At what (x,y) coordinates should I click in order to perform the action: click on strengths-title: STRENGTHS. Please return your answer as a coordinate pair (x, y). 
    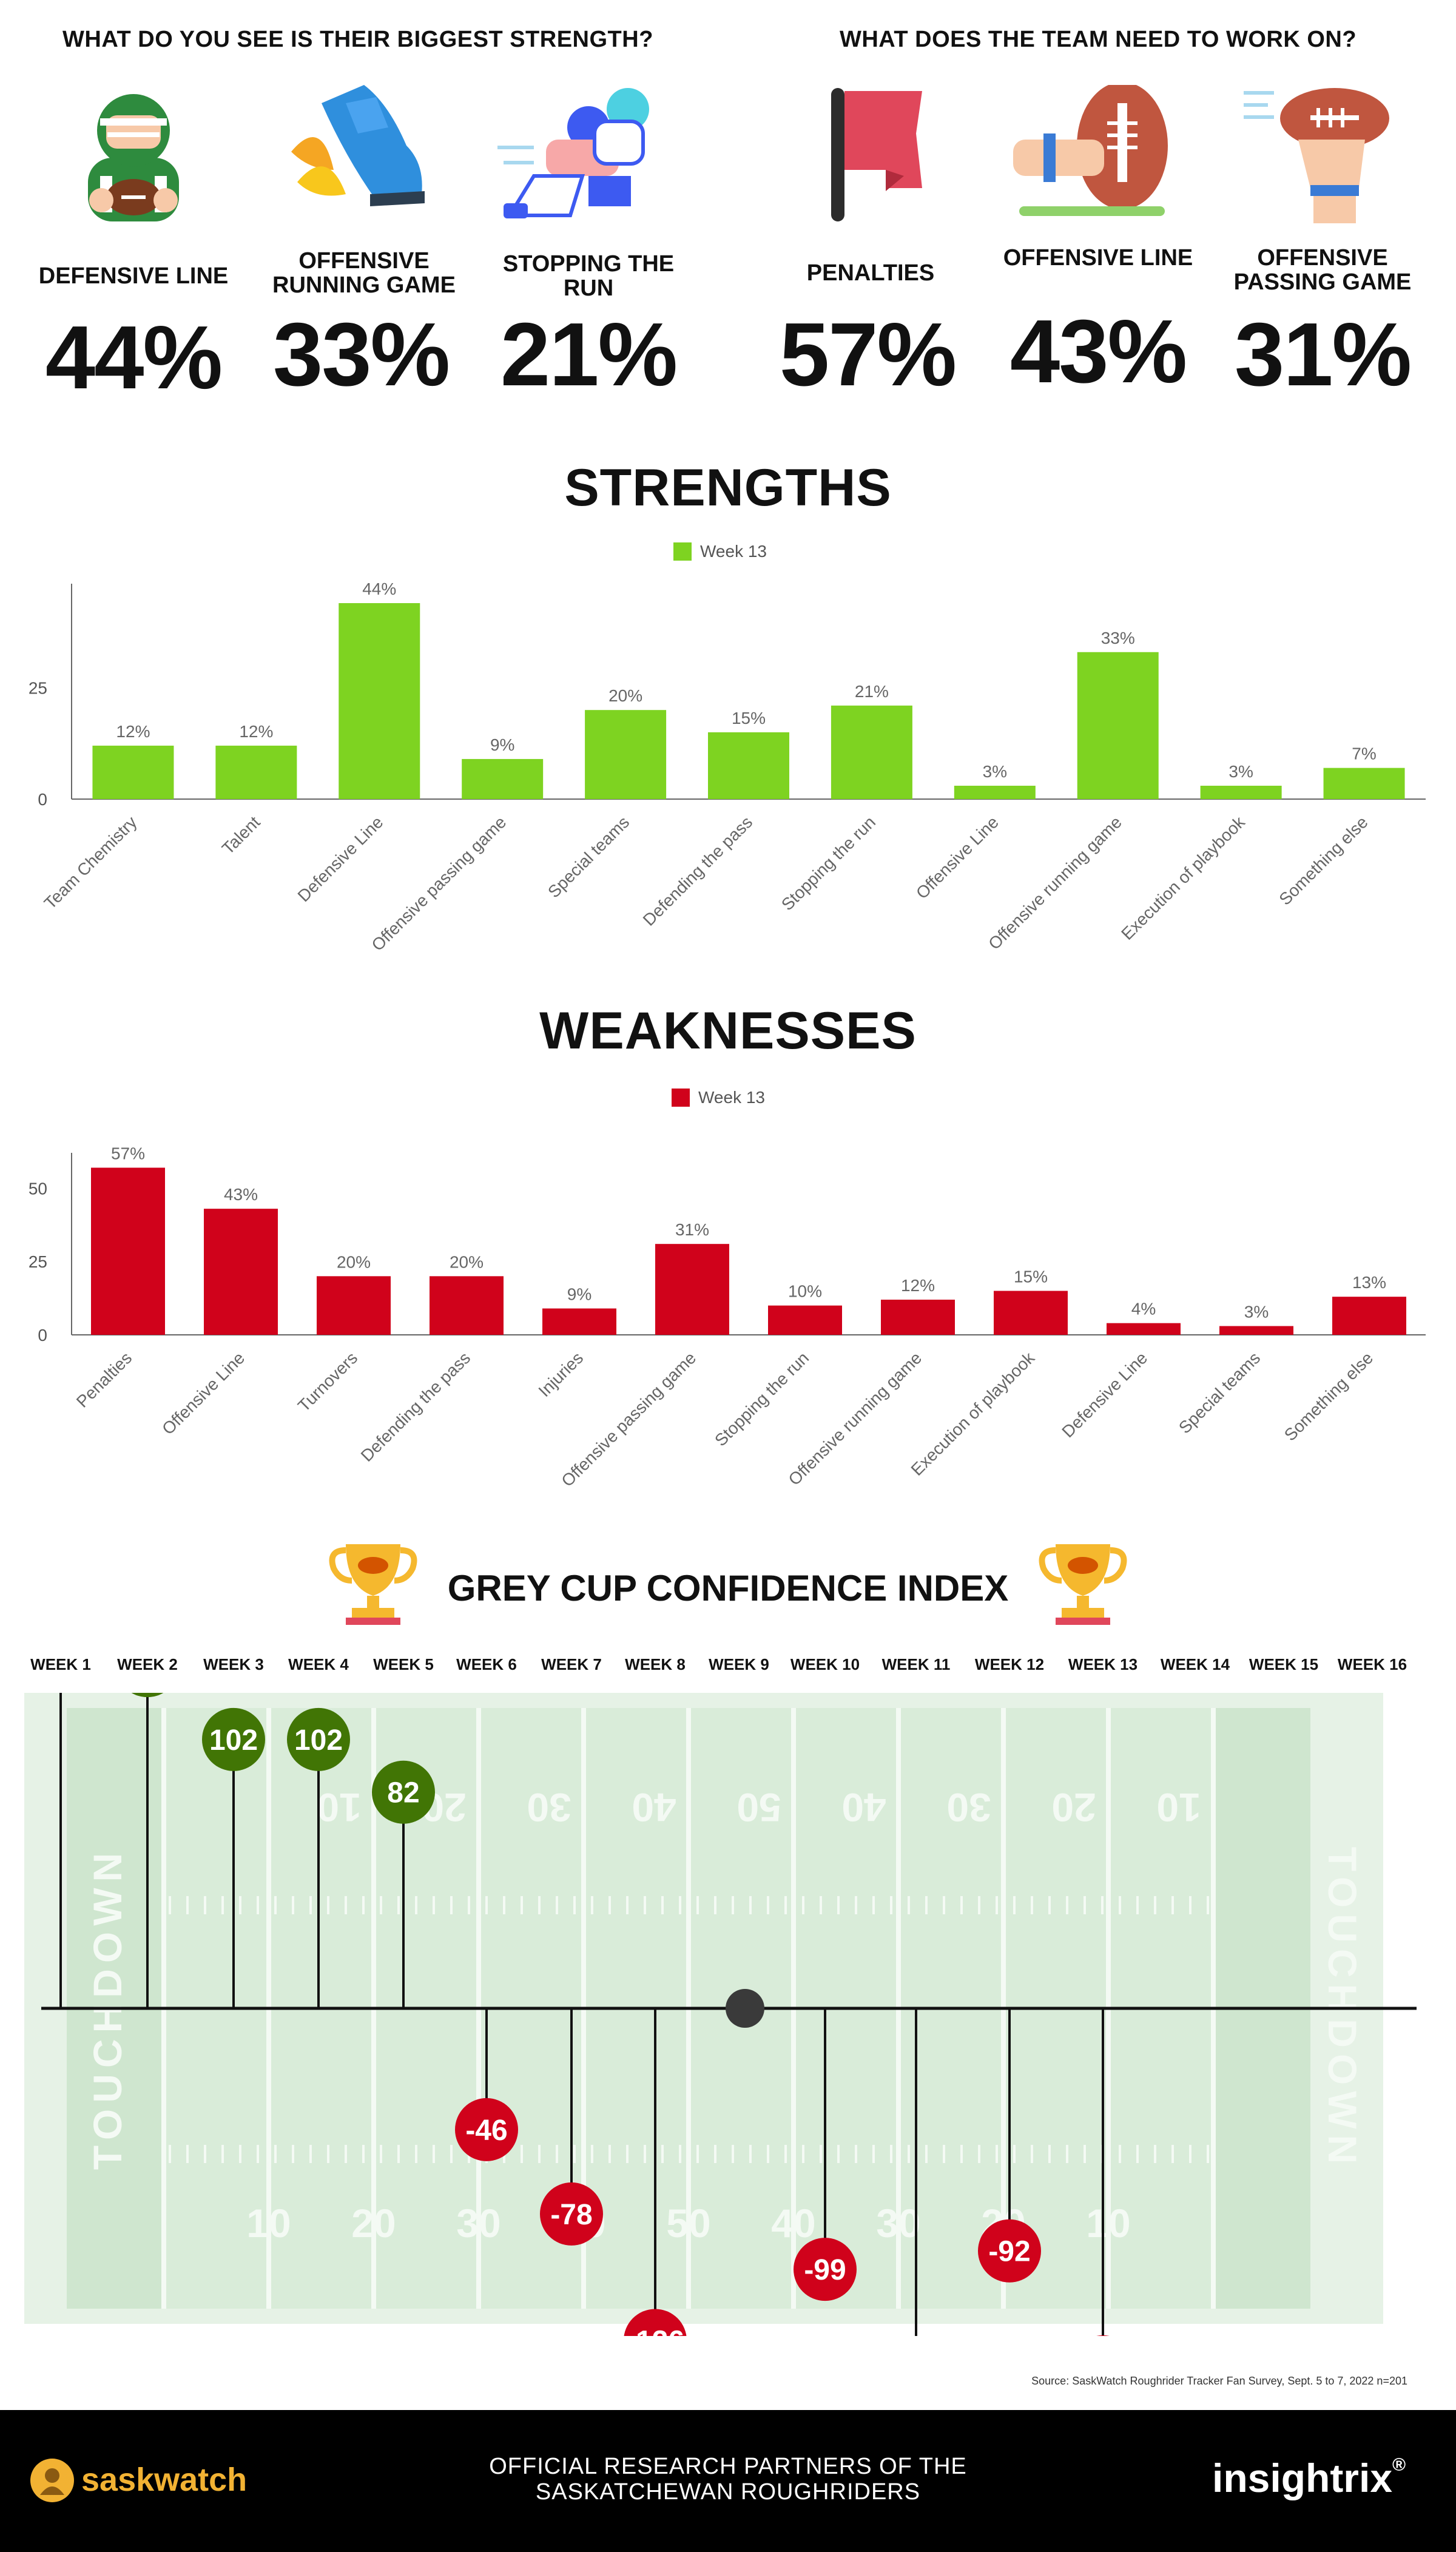
    Looking at the image, I should click on (728, 488).